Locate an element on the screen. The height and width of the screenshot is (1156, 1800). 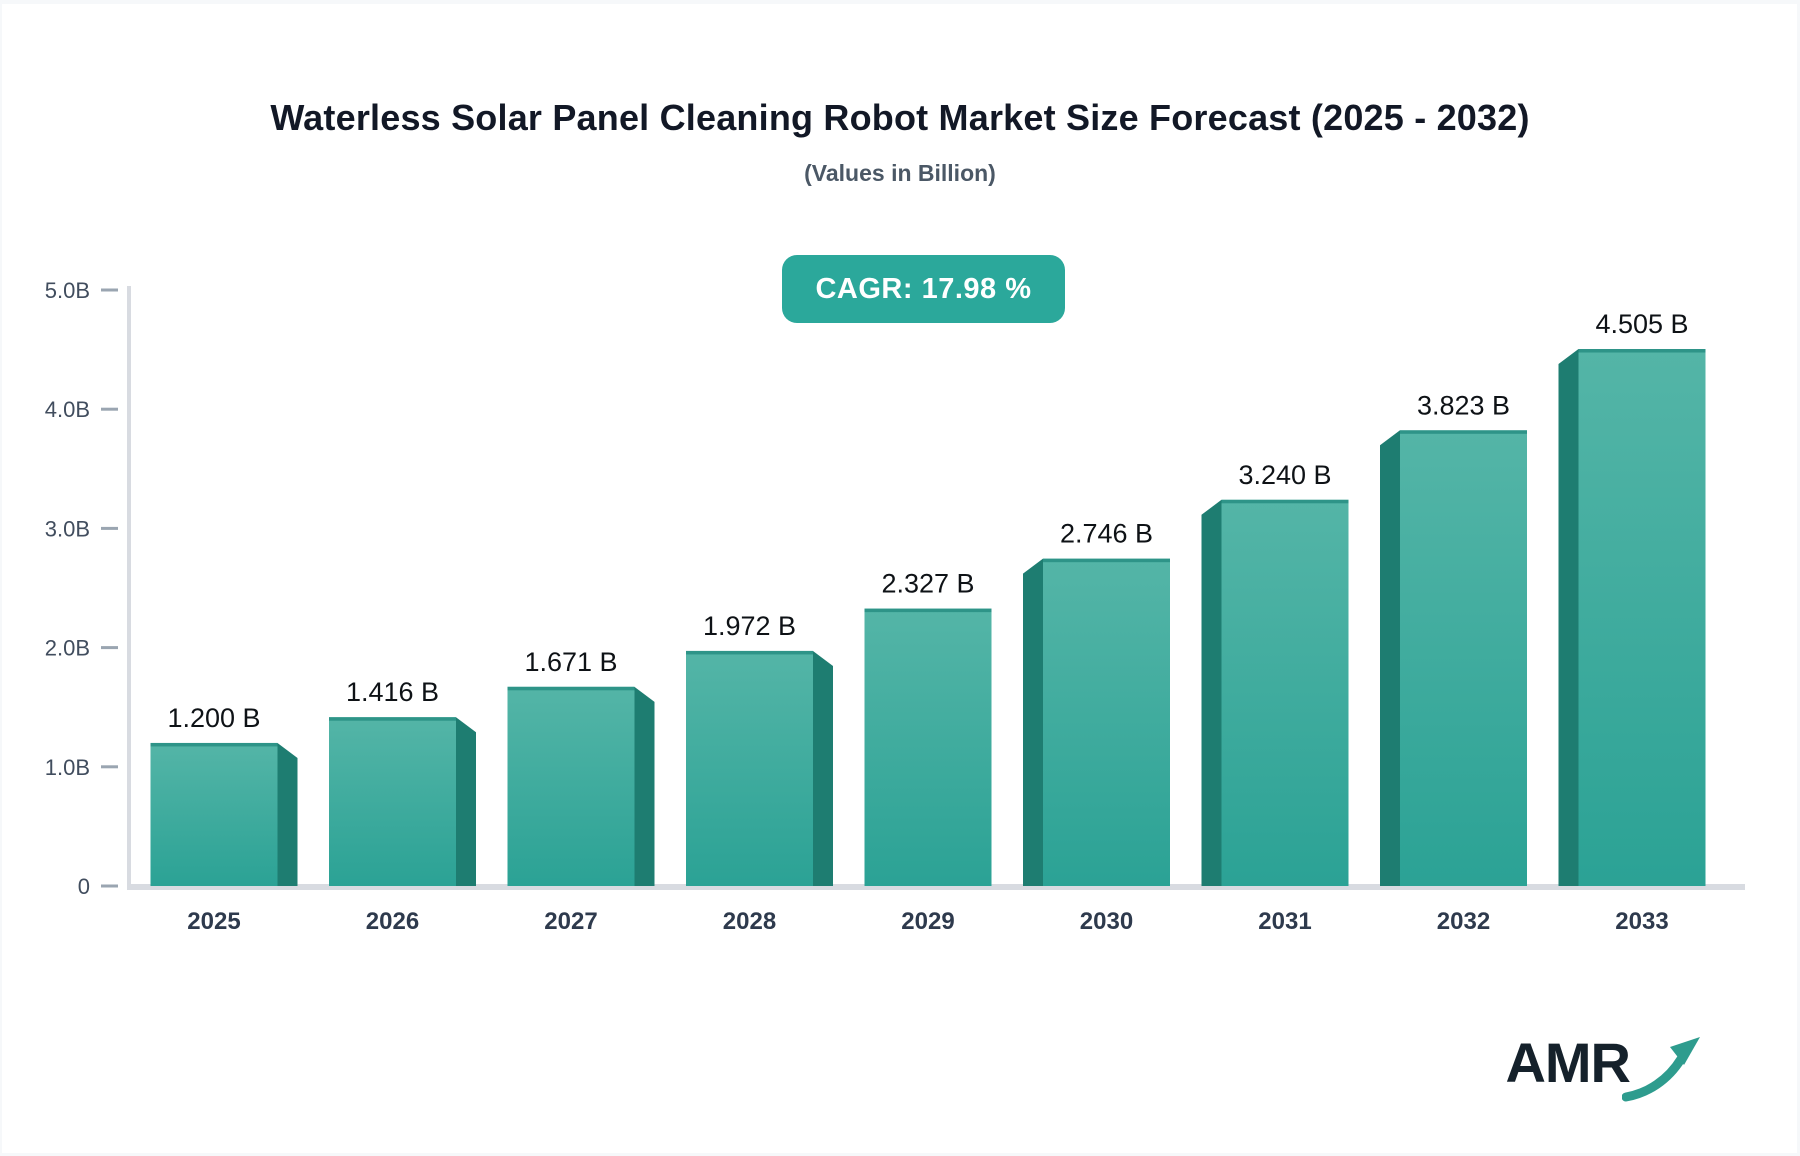
bar-group-2030: 2.746 B 2030 is located at coordinates (1096, 727).